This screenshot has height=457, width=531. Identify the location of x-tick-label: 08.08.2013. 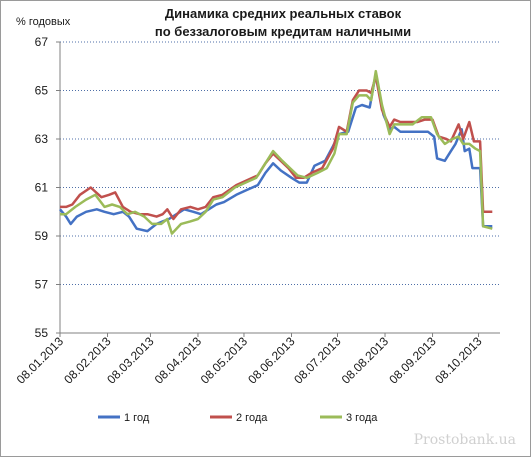
(365, 360).